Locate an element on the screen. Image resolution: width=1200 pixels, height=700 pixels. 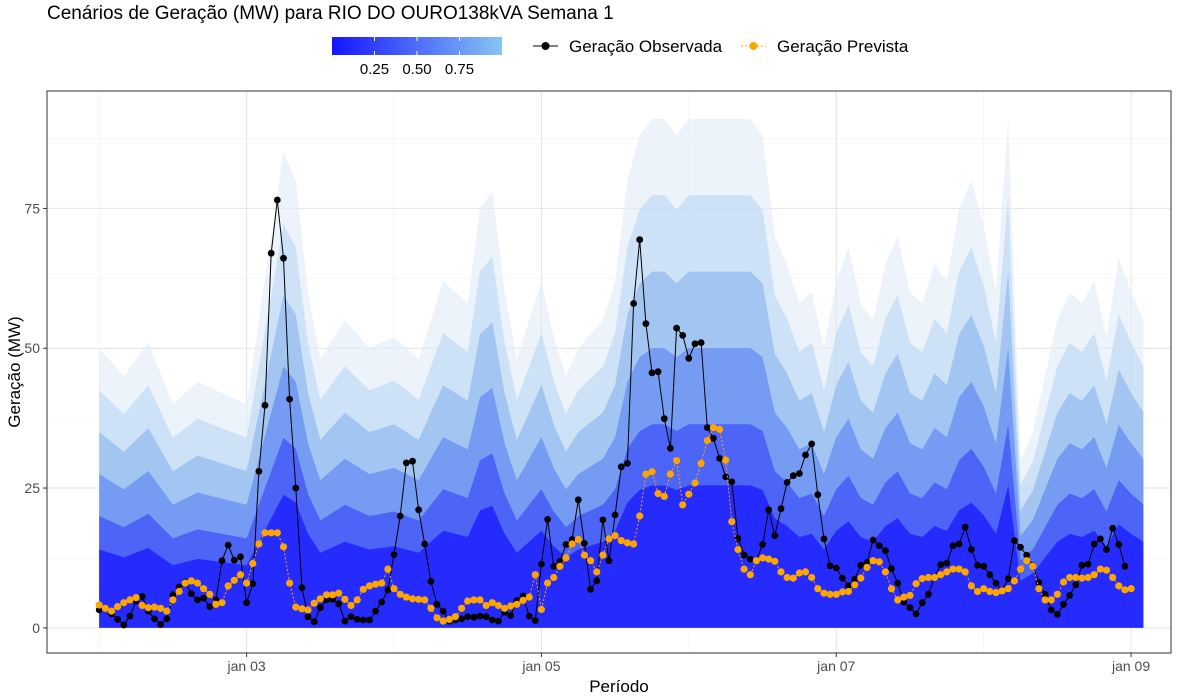
colorbar-ticks: 0.25 0.50 0.75 is located at coordinates (417, 57).